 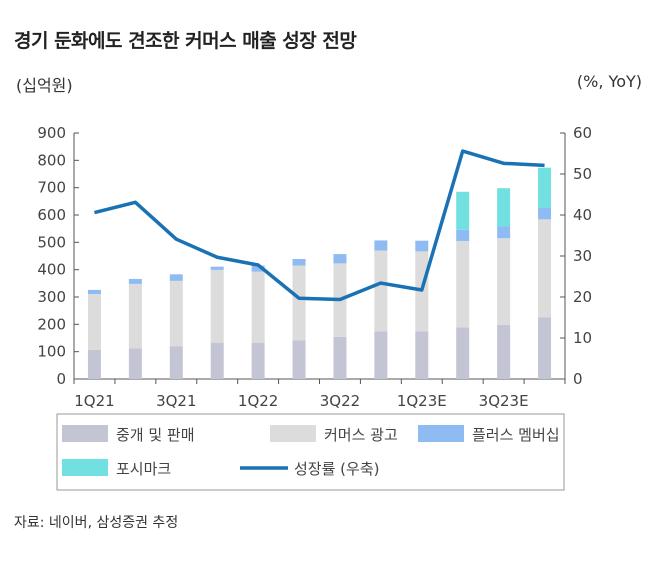 I want to click on right-axis-unit: (%, YoY), so click(x=609, y=81).